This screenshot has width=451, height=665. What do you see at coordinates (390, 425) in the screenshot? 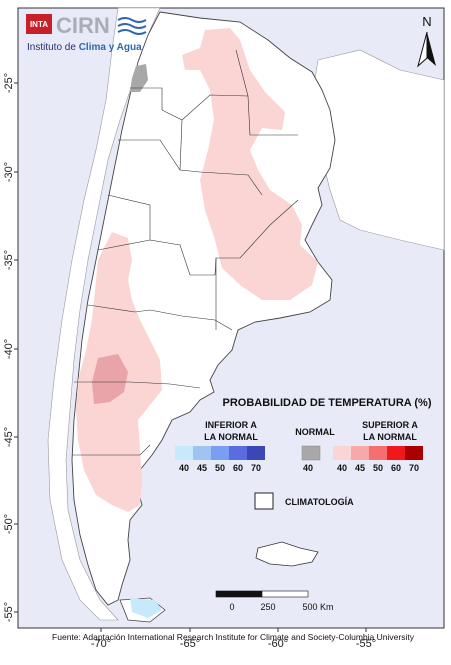
I see `legend-above-label-line1: SUPERIOR A` at bounding box center [390, 425].